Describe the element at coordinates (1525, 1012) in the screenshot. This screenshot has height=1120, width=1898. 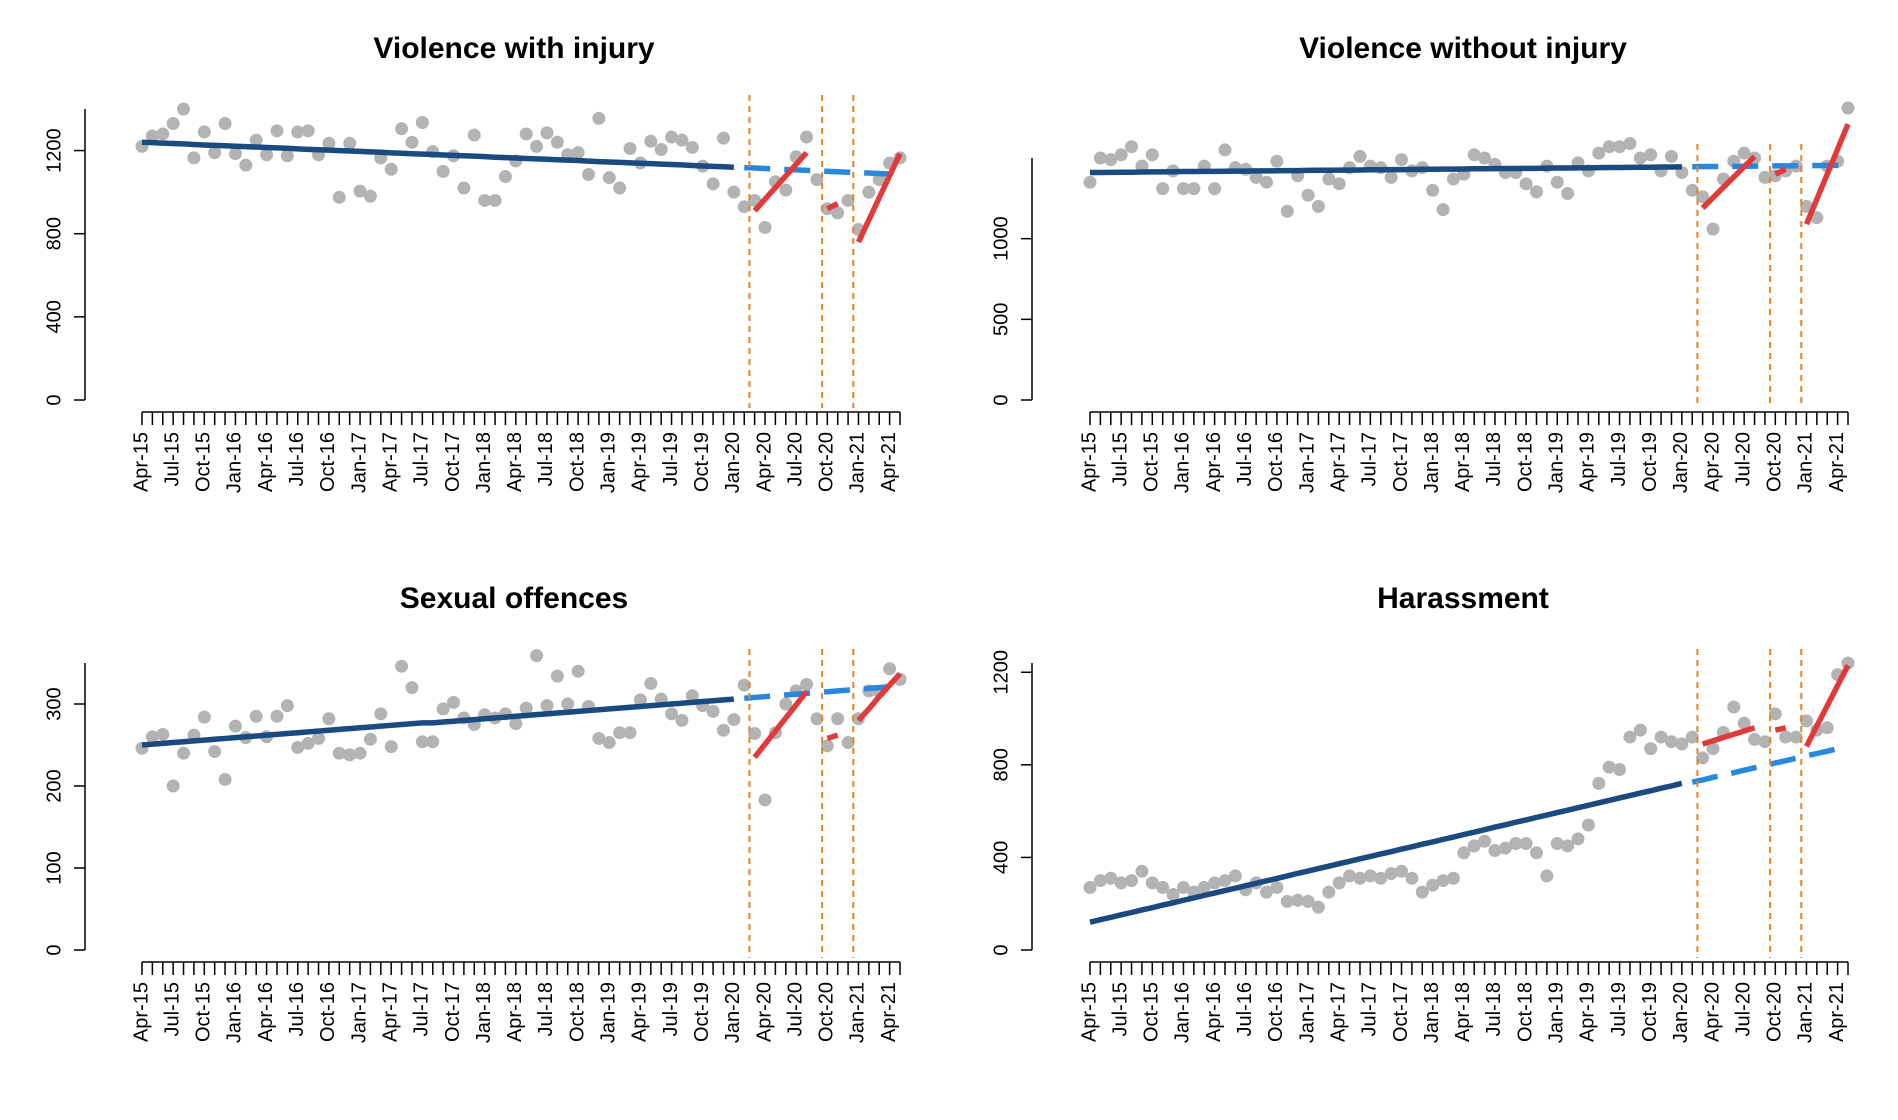
I see `x-tick-label: Oct-18` at that location.